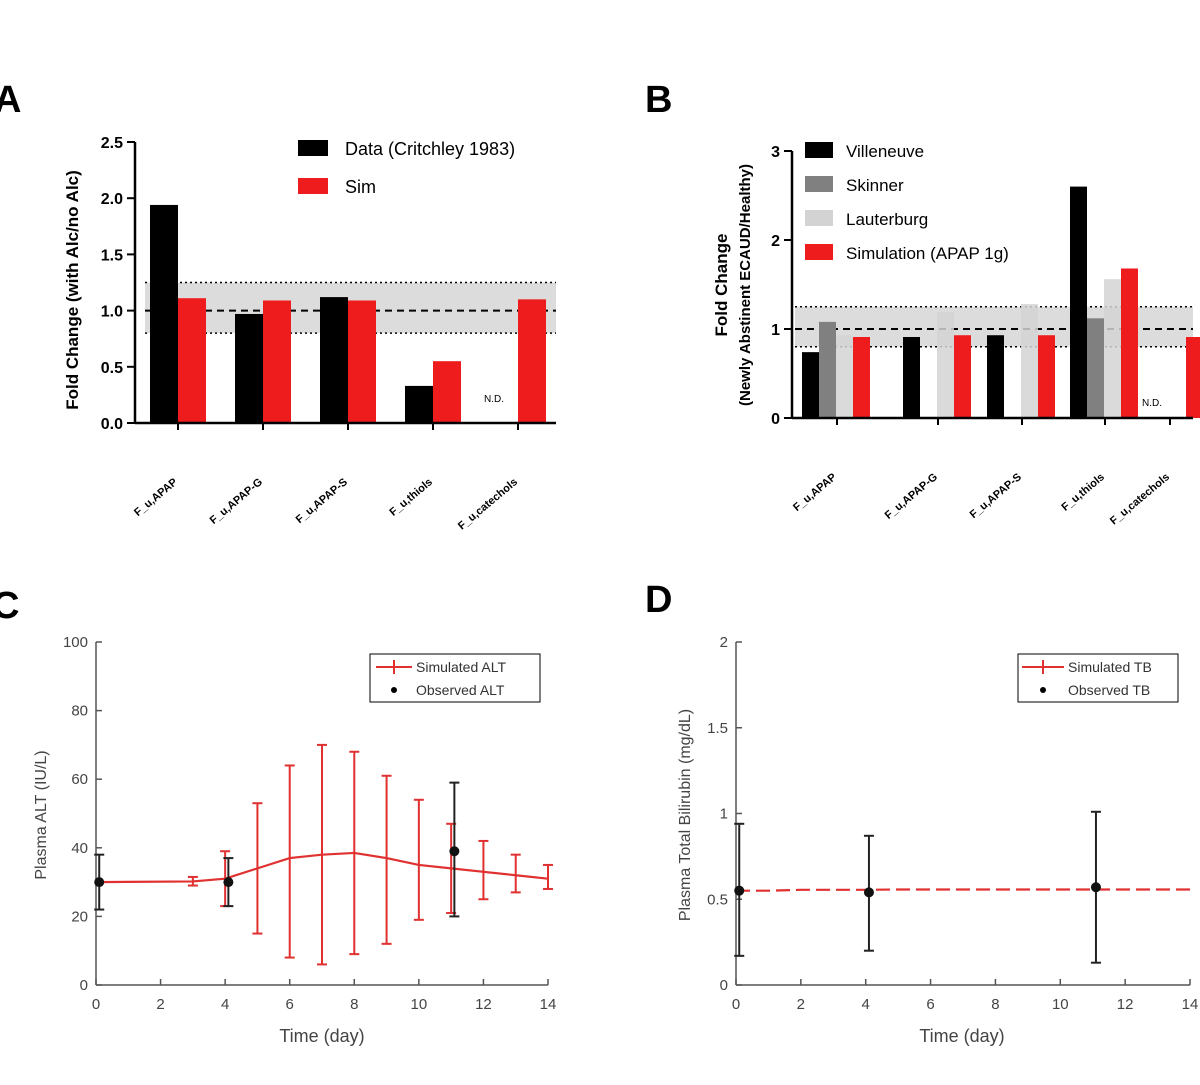 This screenshot has width=1200, height=1085. Describe the element at coordinates (394, 690) in the screenshot. I see `panel-c-legend-obs-marker` at that location.